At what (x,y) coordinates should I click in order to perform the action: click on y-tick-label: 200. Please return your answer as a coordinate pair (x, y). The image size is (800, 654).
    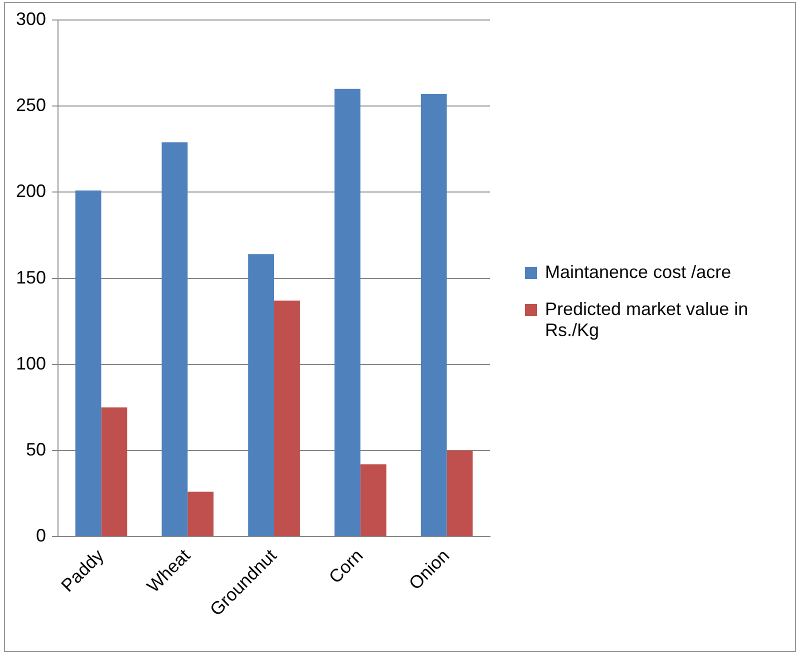
    Looking at the image, I should click on (31, 191).